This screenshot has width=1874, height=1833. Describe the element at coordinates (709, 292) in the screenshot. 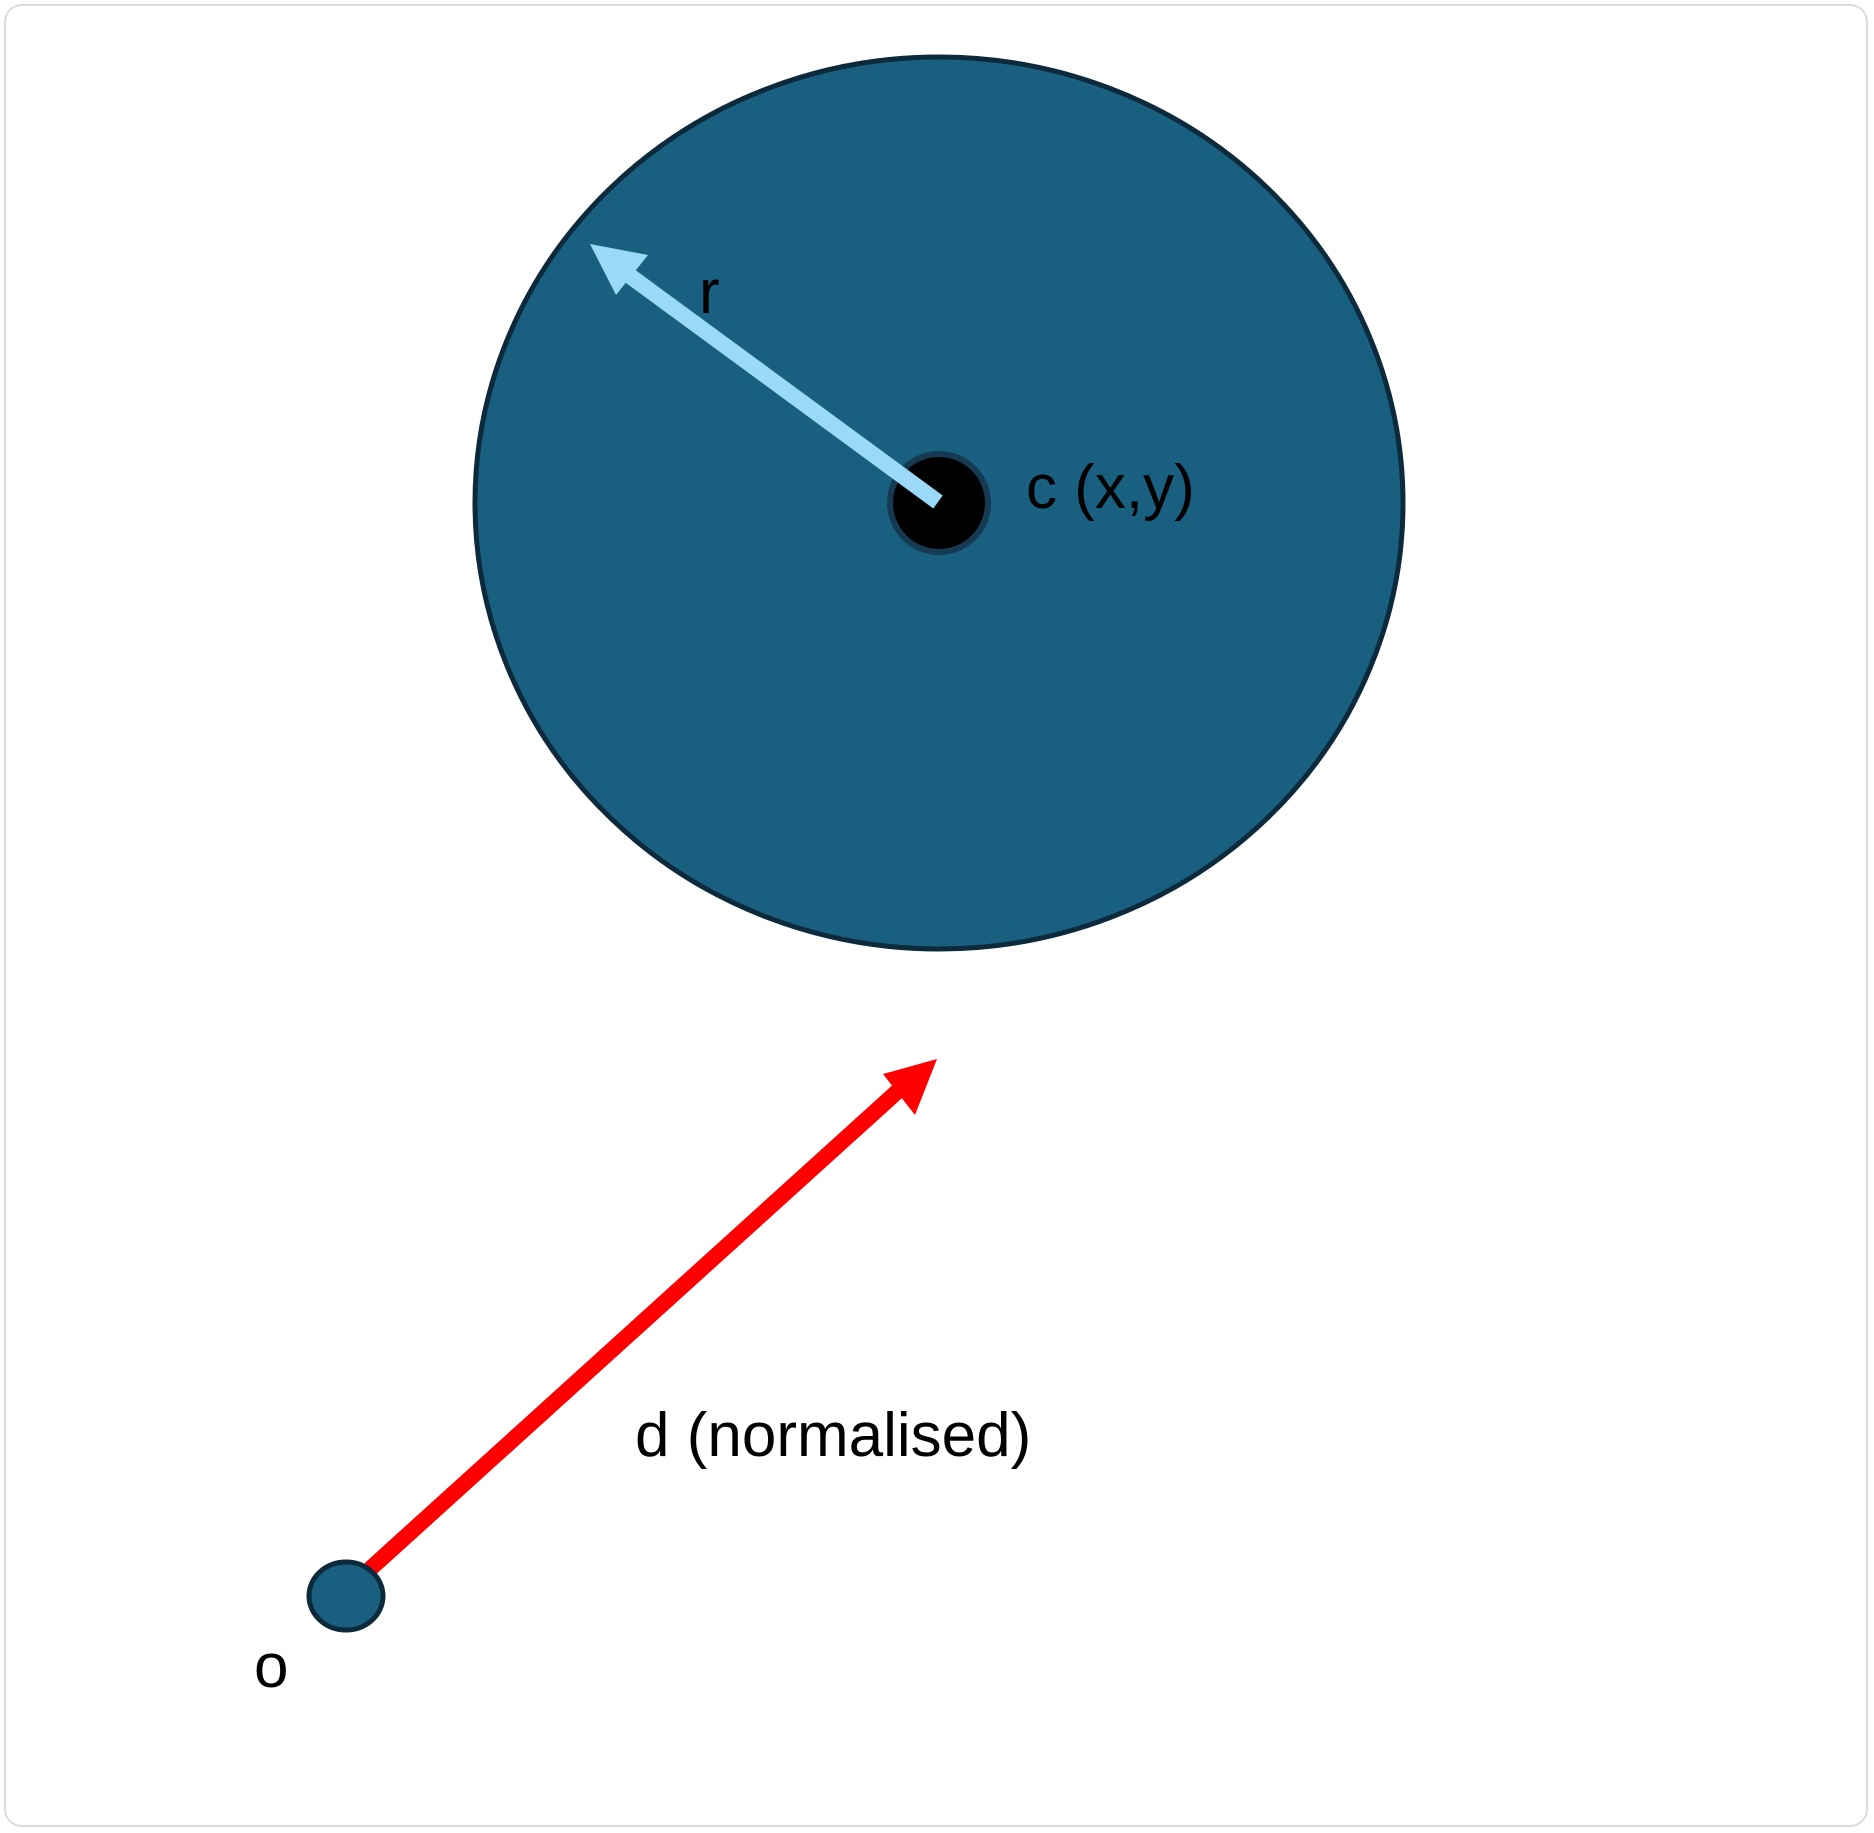

I see `radius-label: r` at that location.